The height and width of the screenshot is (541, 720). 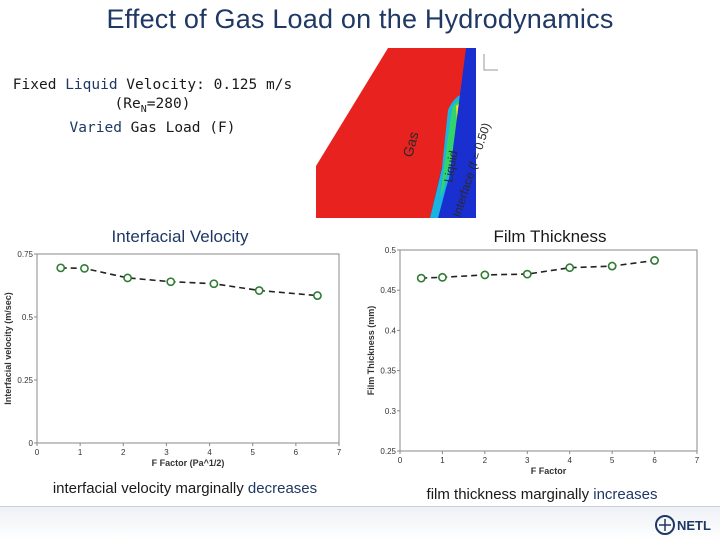 What do you see at coordinates (188, 348) in the screenshot?
I see `plot-frame` at bounding box center [188, 348].